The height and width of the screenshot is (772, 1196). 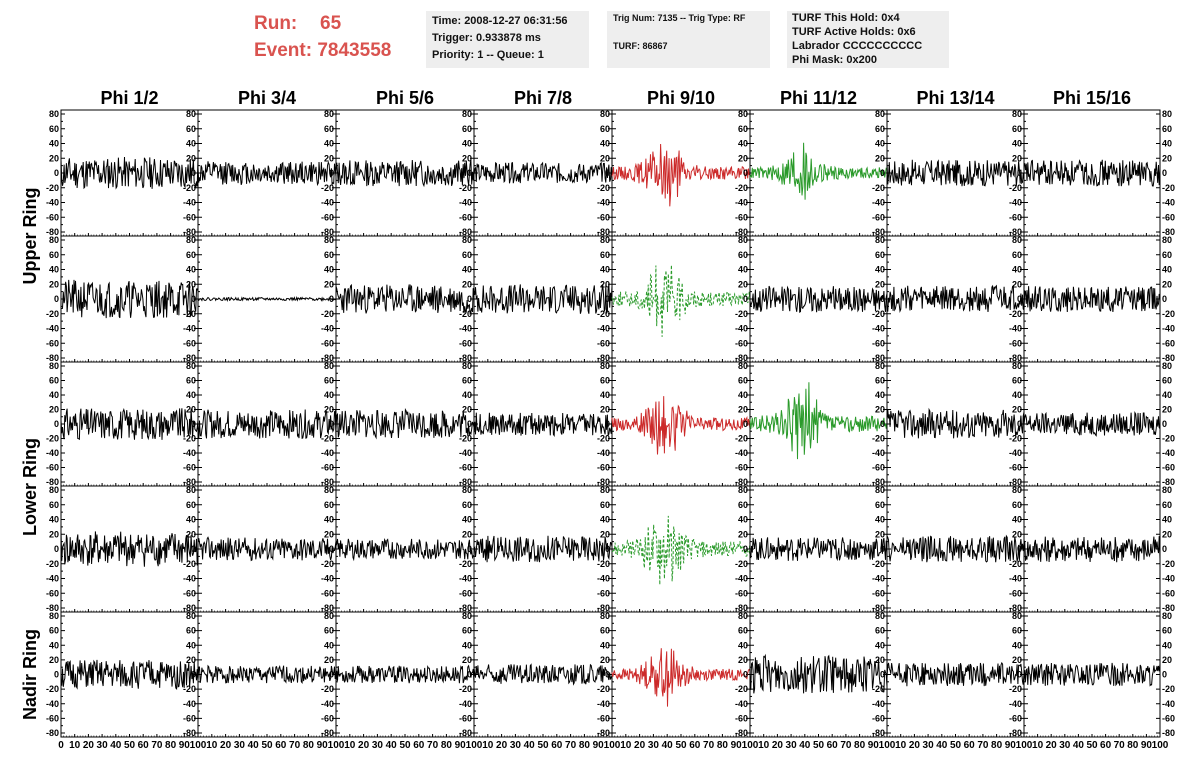 What do you see at coordinates (129, 98) in the screenshot?
I see `column-header: Phi 1/2` at bounding box center [129, 98].